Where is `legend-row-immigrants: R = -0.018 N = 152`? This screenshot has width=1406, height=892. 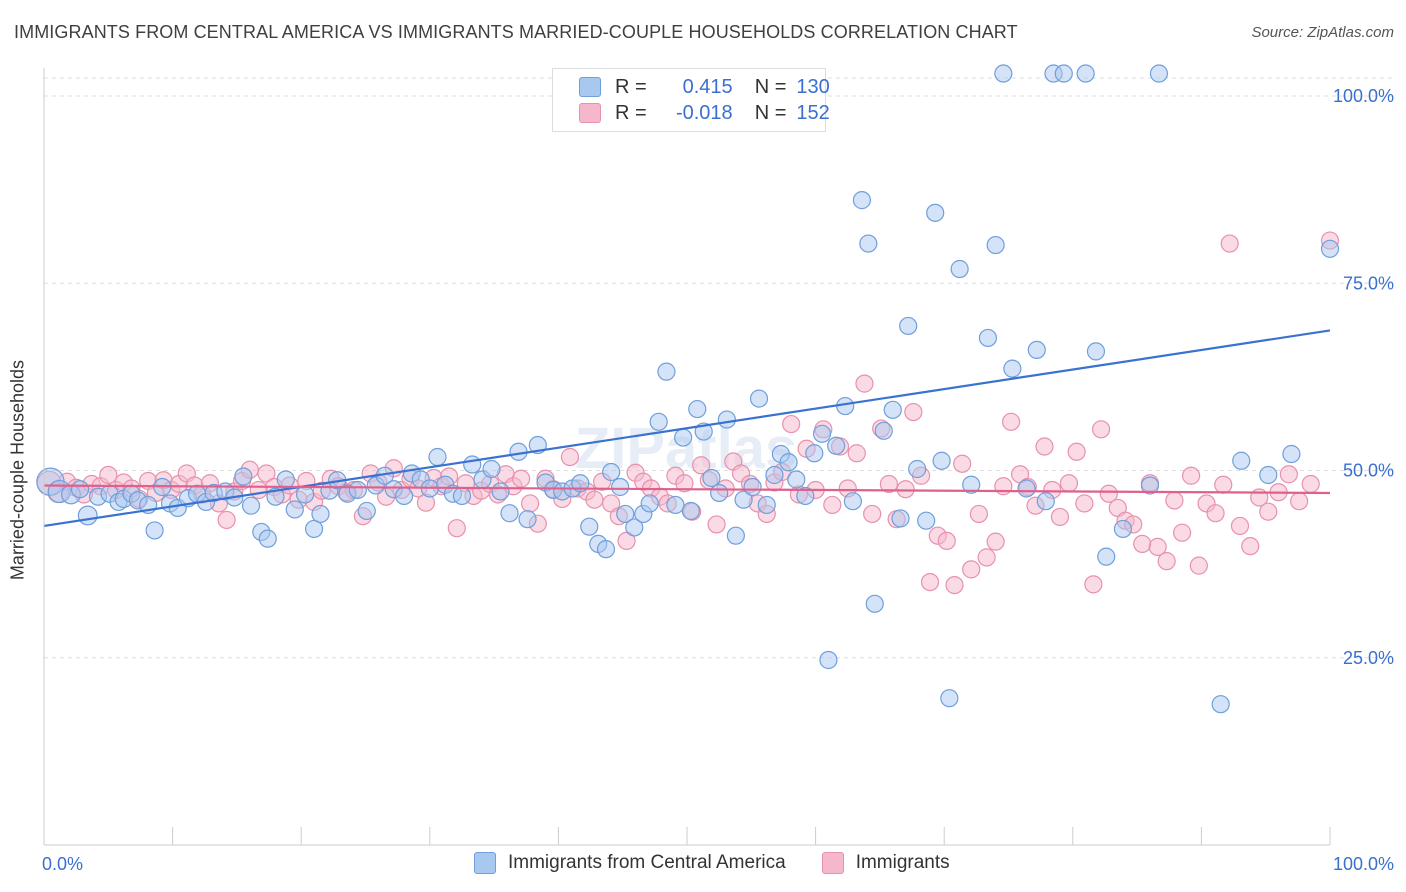
legend-row-immigrants: R = -0.018 N = 152 is located at coordinates (704, 113).